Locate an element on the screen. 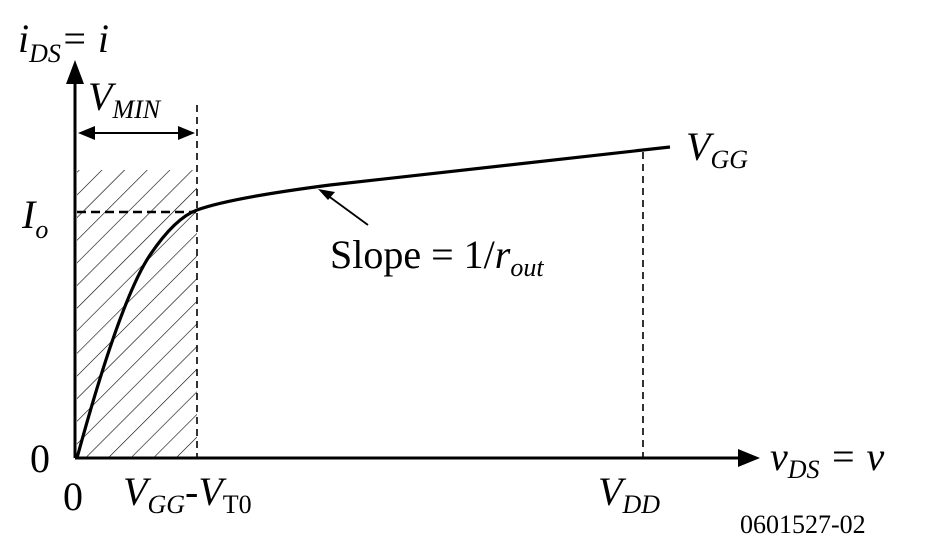 The width and height of the screenshot is (939, 558). x-axis-arrowhead is located at coordinates (749, 458).